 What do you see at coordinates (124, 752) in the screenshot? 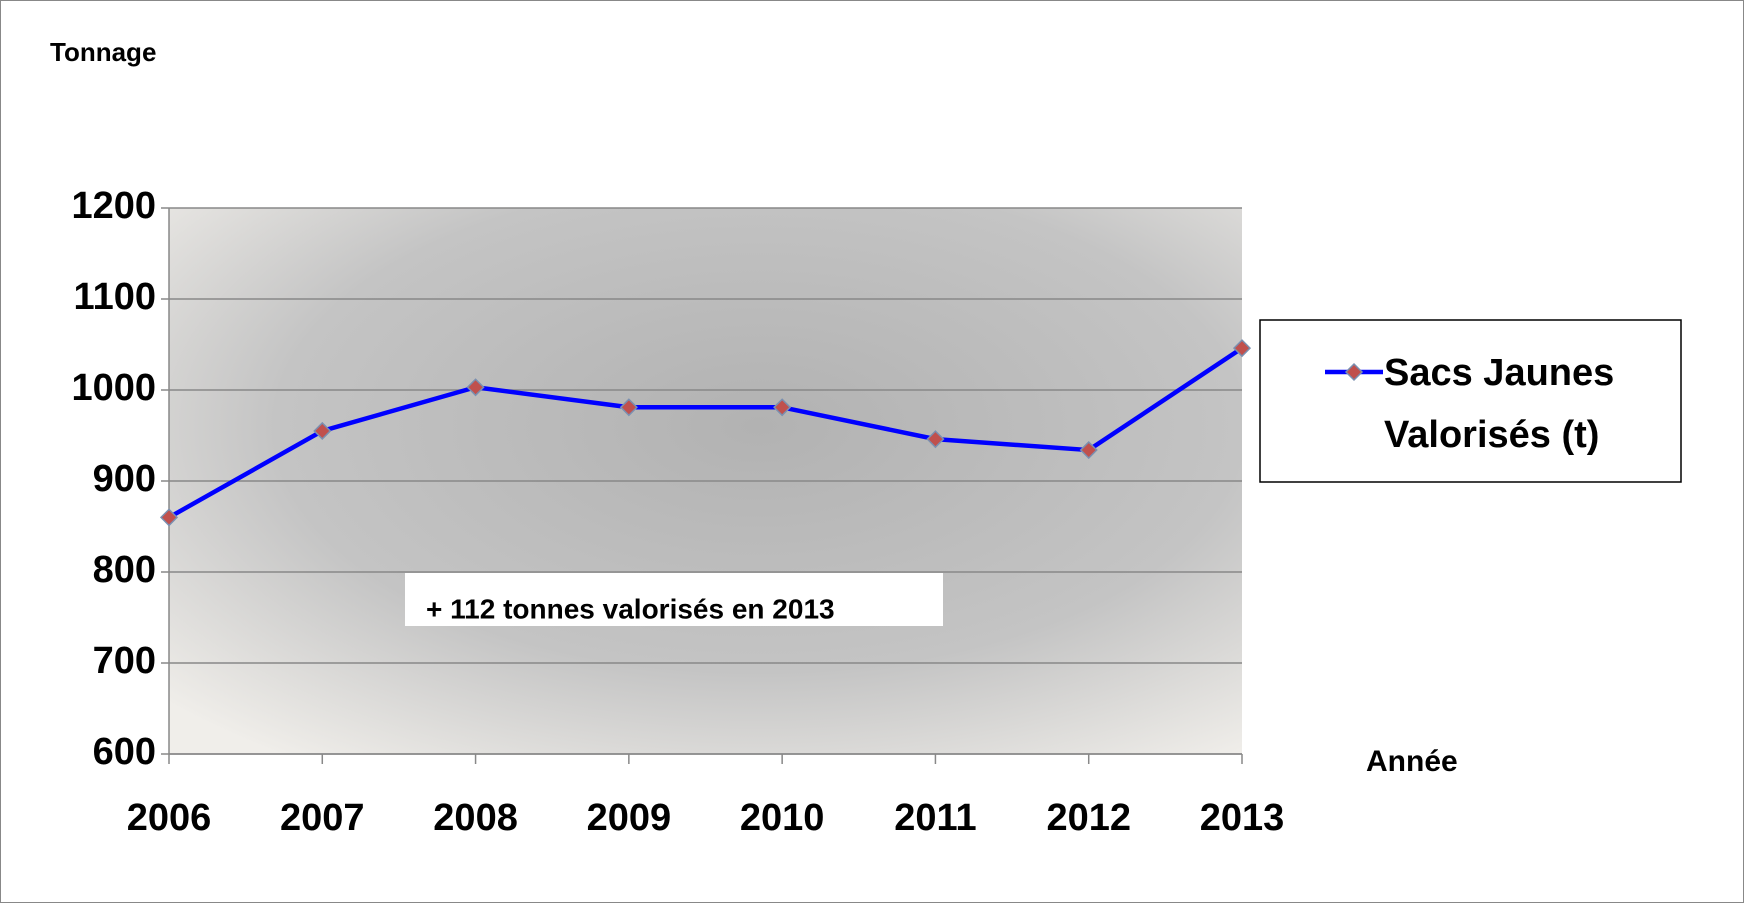
I see `y-tick-label: 600` at bounding box center [124, 752].